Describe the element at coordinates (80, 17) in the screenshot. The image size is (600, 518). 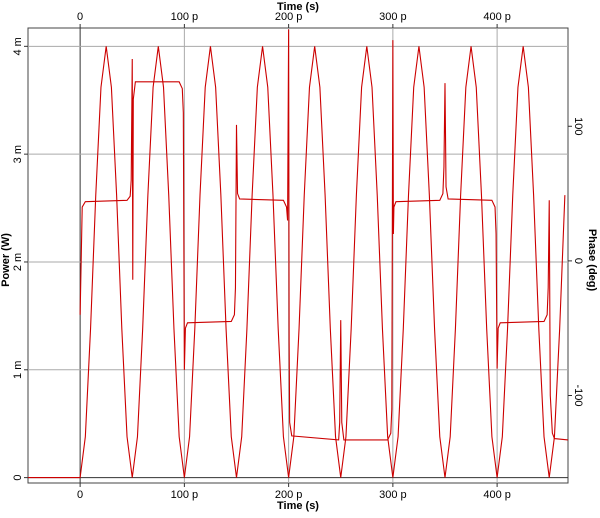
I see `top-x-tick-label: 0` at that location.